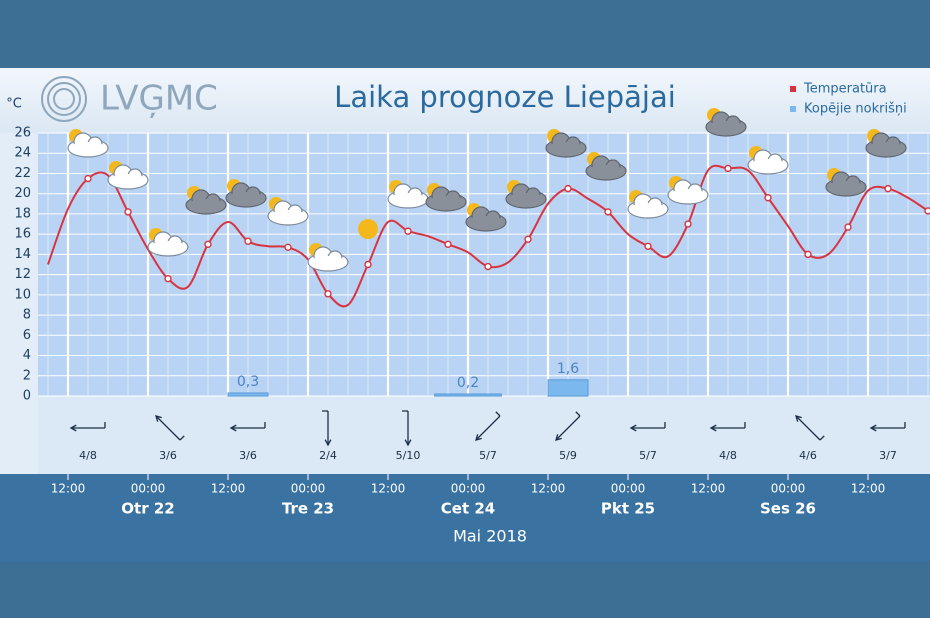  I want to click on wind-label: 2/4, so click(328, 455).